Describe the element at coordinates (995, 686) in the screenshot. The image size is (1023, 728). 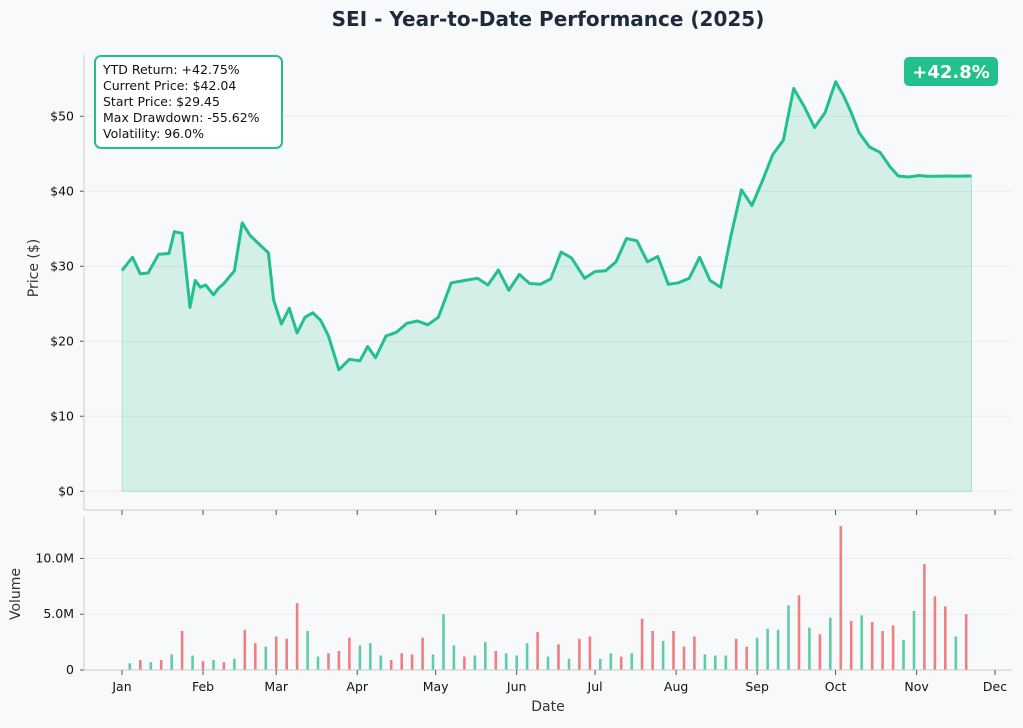
I see `x-tick-label: Dec` at that location.